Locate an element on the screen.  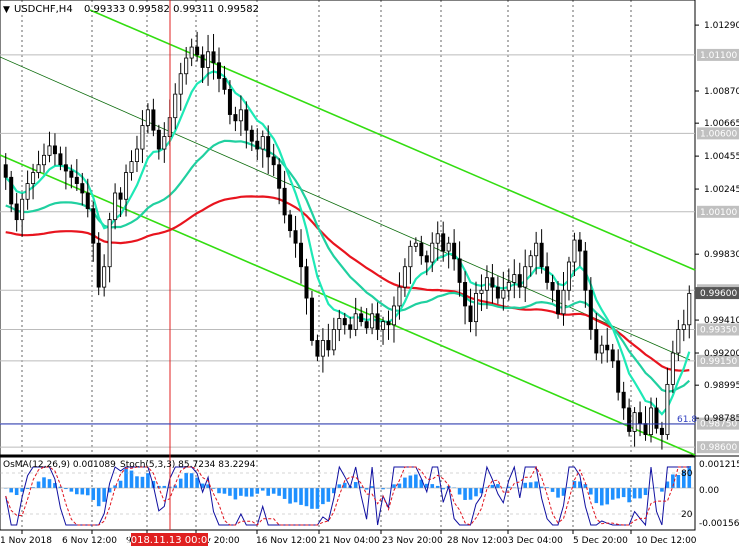
osma-label: OsMA(12,26,9) 0.001089 is located at coordinates (59, 465).